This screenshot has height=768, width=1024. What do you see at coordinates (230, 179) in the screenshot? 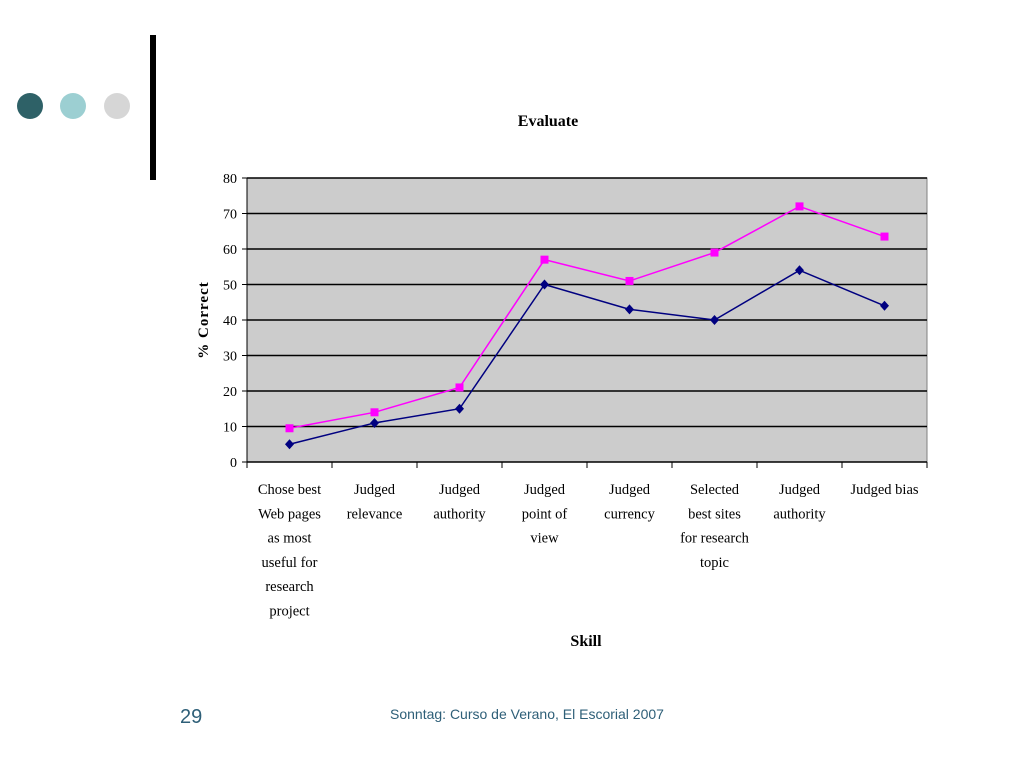
I see `y-tick-label: 80` at bounding box center [230, 179].